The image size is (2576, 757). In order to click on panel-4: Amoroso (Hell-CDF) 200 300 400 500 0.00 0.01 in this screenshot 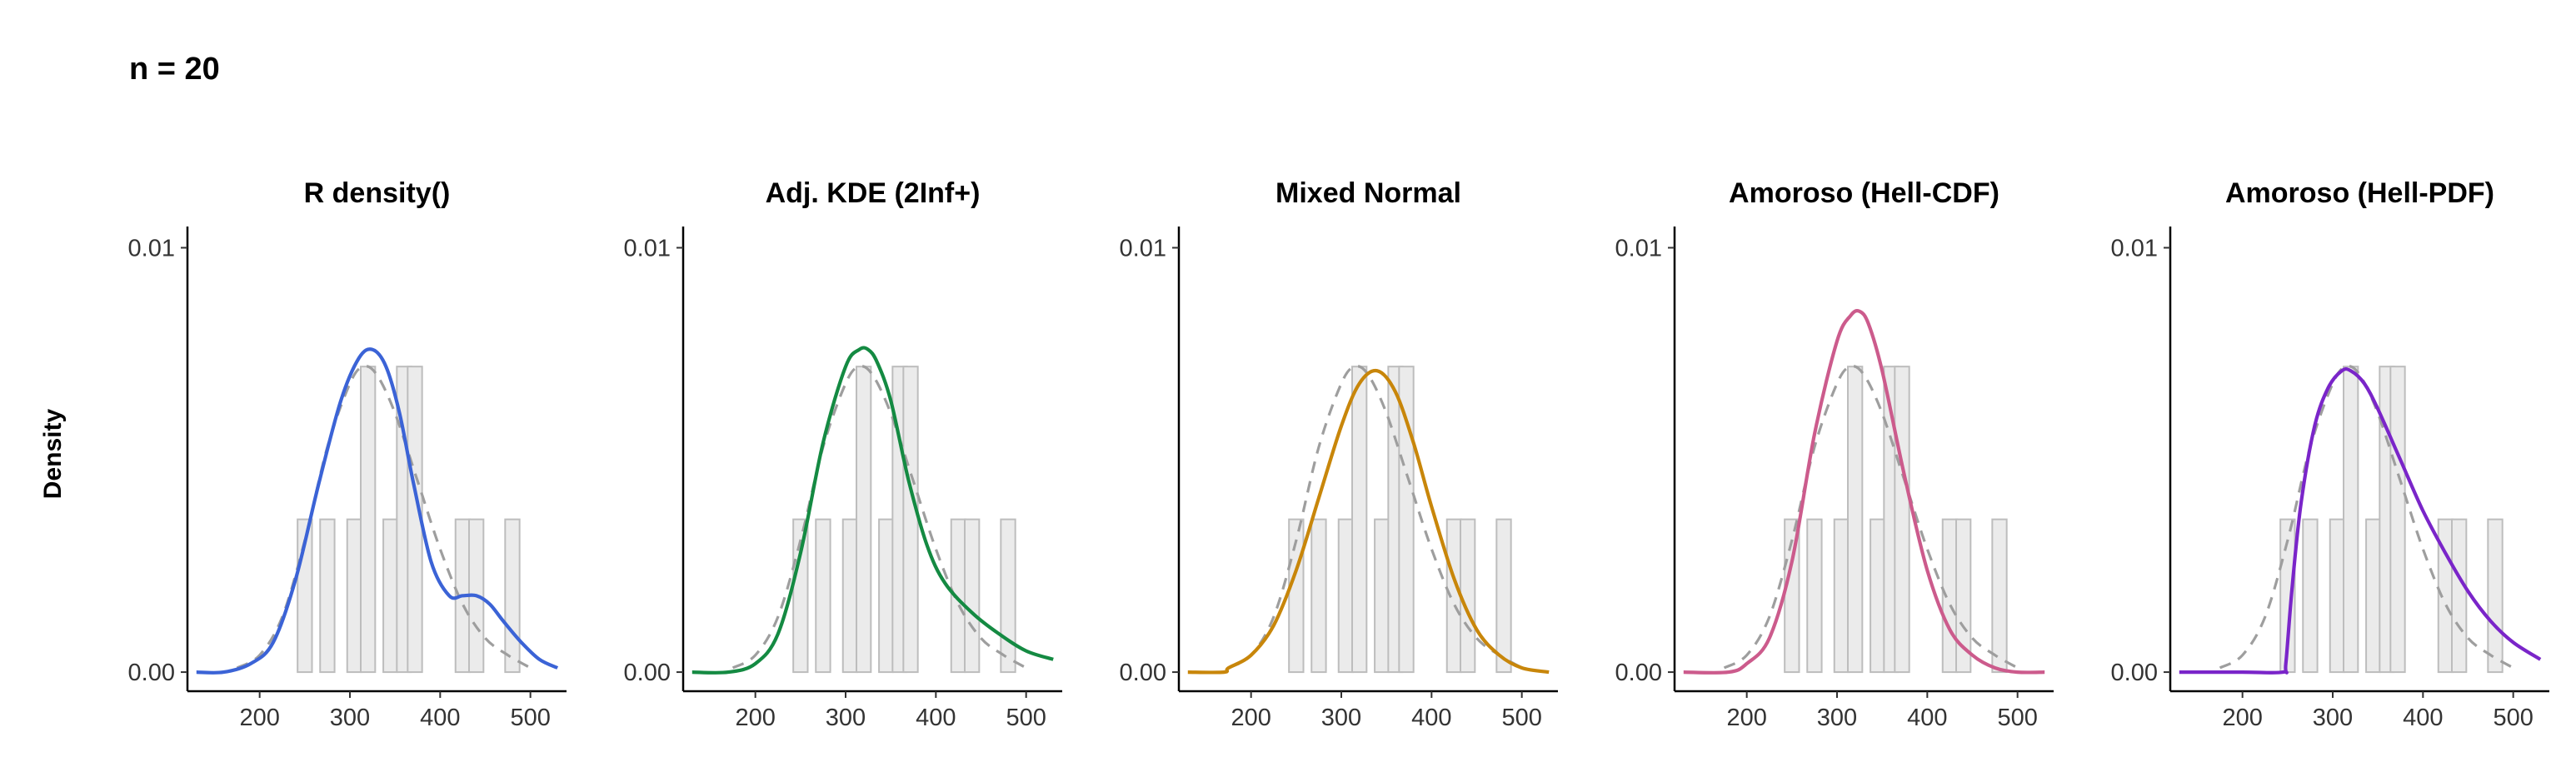, I will do `click(1834, 454)`.